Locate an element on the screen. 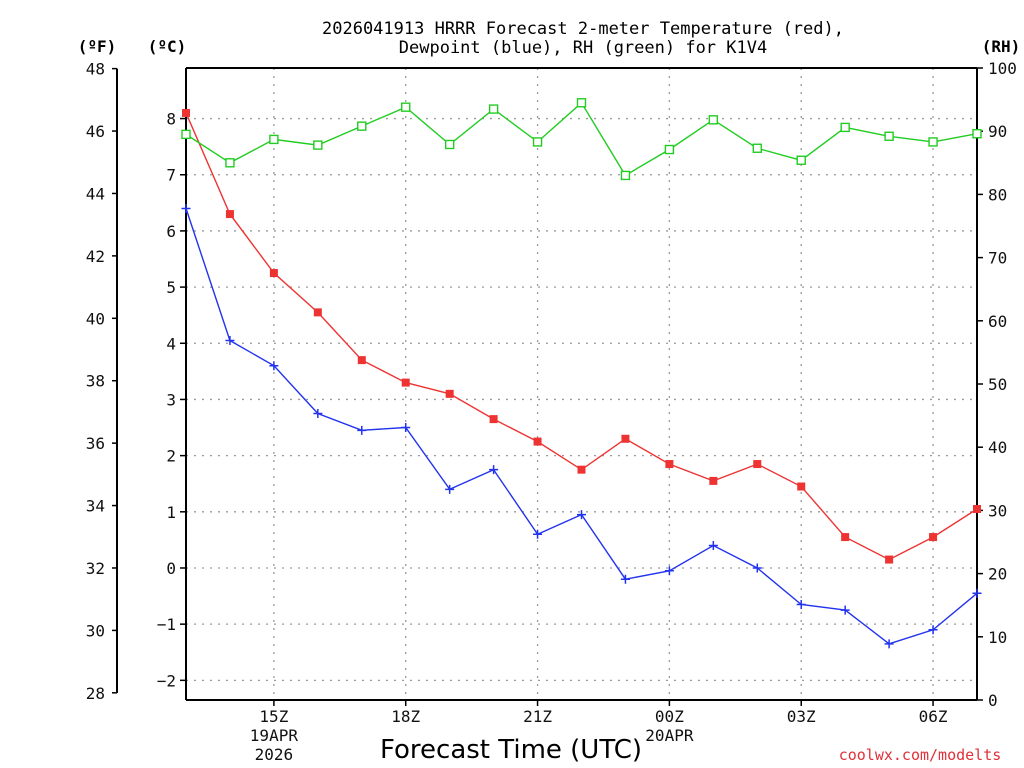 The image size is (1024, 768). x-tick-year-label: 2026 is located at coordinates (274, 754).